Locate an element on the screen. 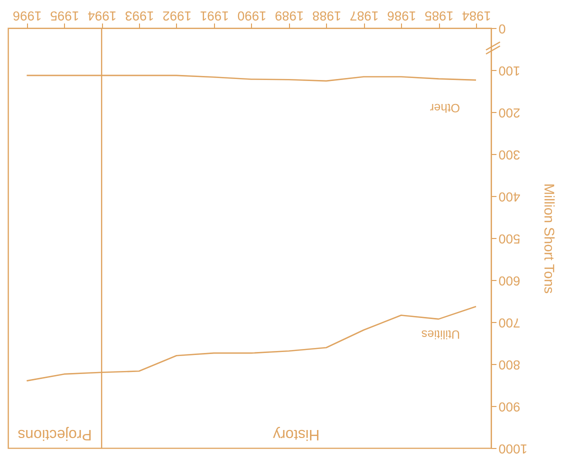 This screenshot has width=566, height=456. y-tick-label: 500 is located at coordinates (509, 239).